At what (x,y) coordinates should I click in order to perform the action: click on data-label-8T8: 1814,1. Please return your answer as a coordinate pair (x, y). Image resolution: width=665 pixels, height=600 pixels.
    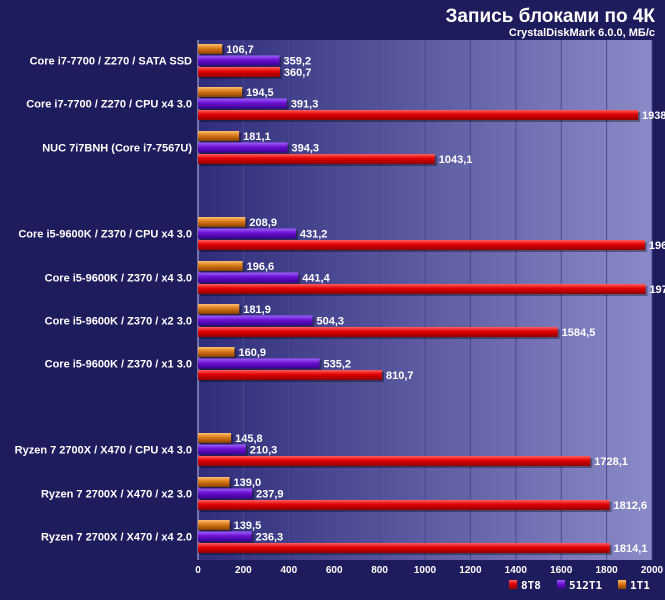
    Looking at the image, I should click on (631, 549).